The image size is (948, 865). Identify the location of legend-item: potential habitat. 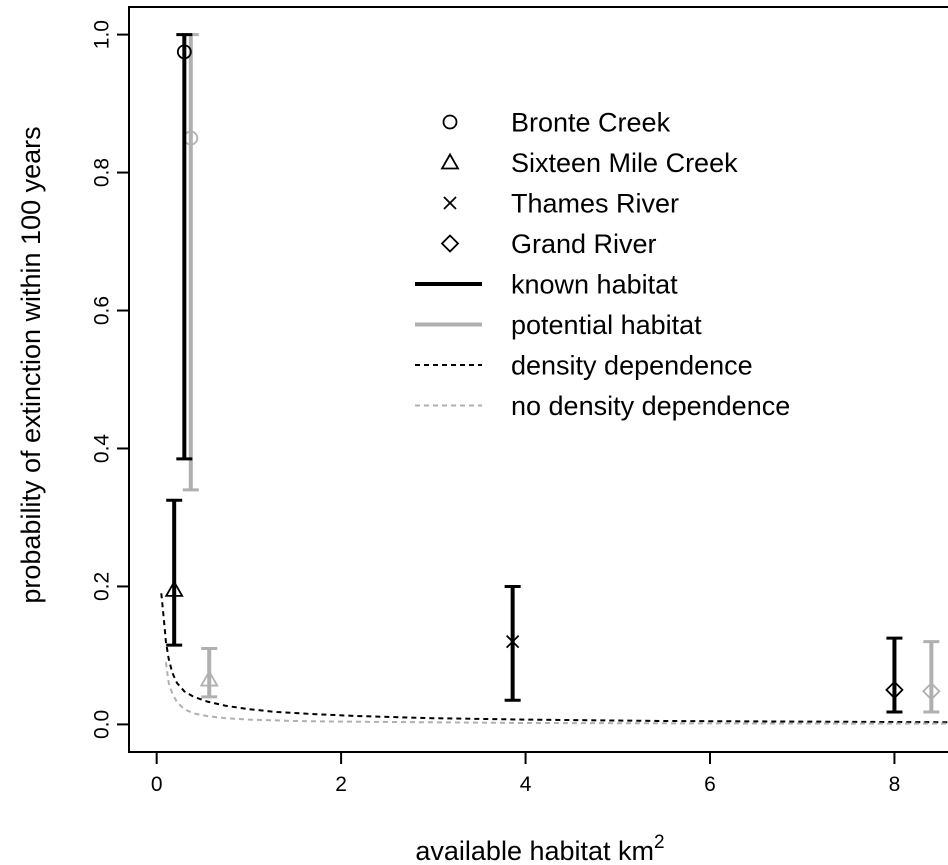
(558, 325).